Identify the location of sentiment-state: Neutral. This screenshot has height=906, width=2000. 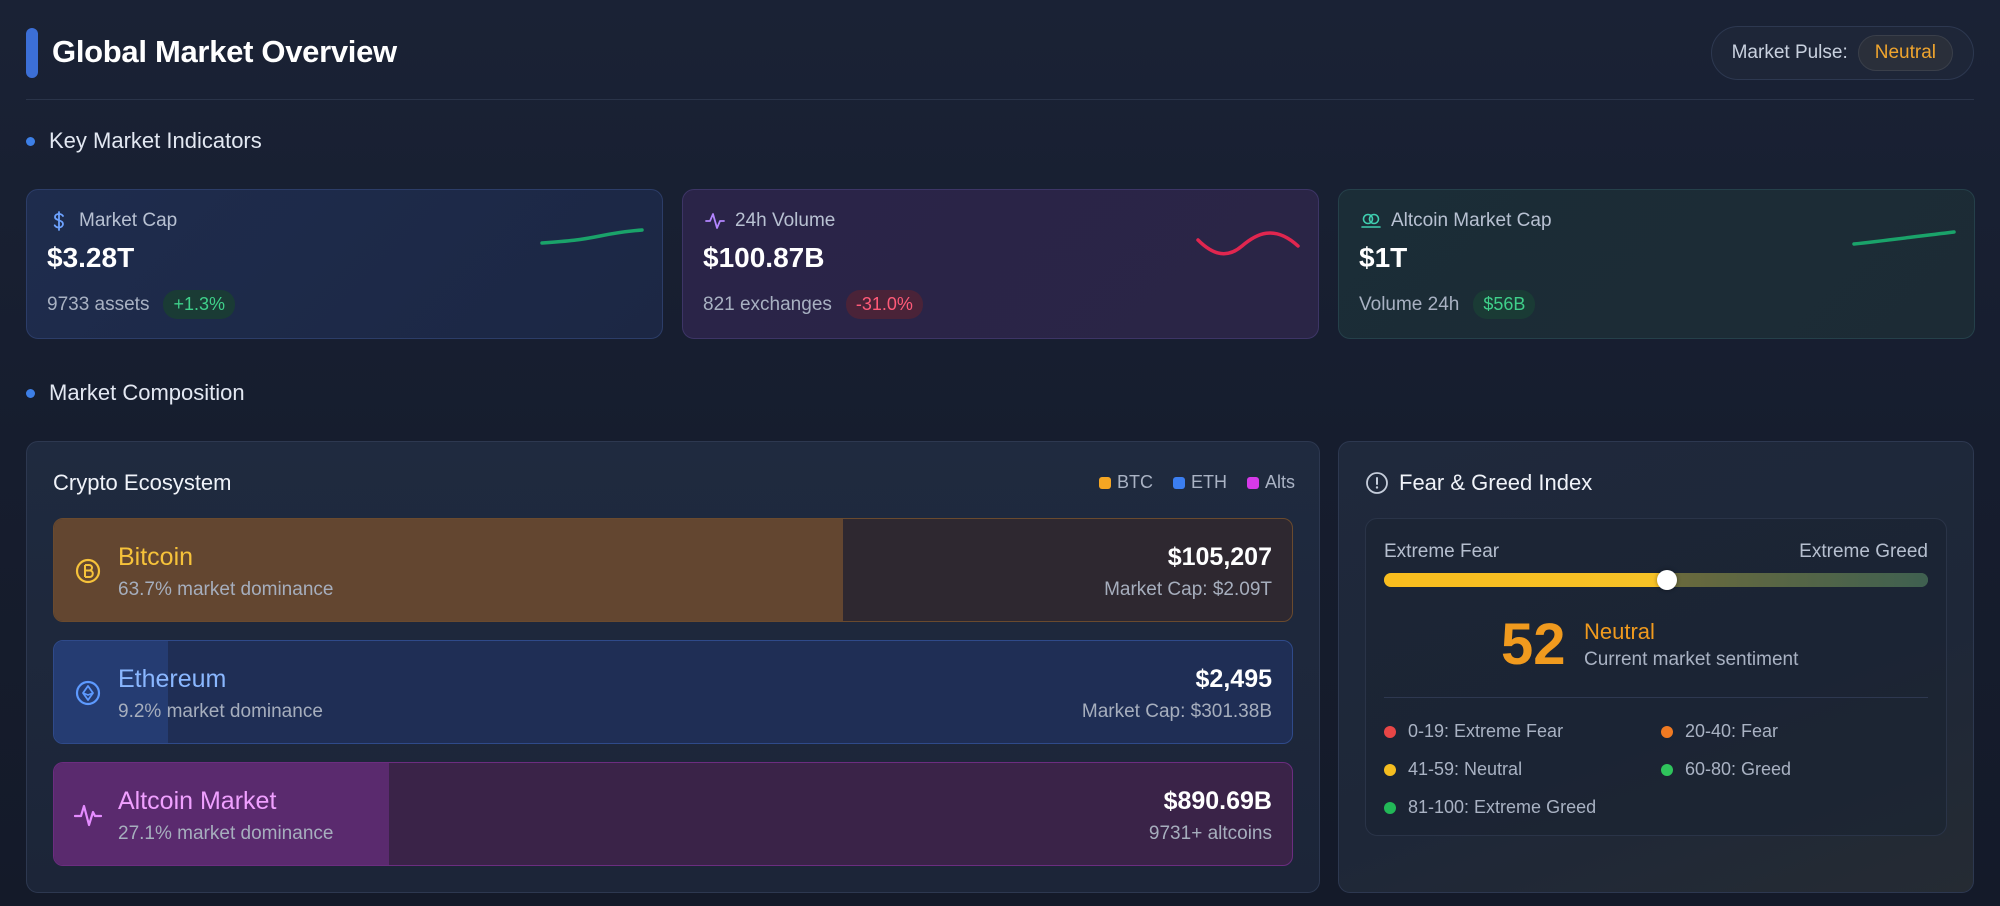
(1619, 631).